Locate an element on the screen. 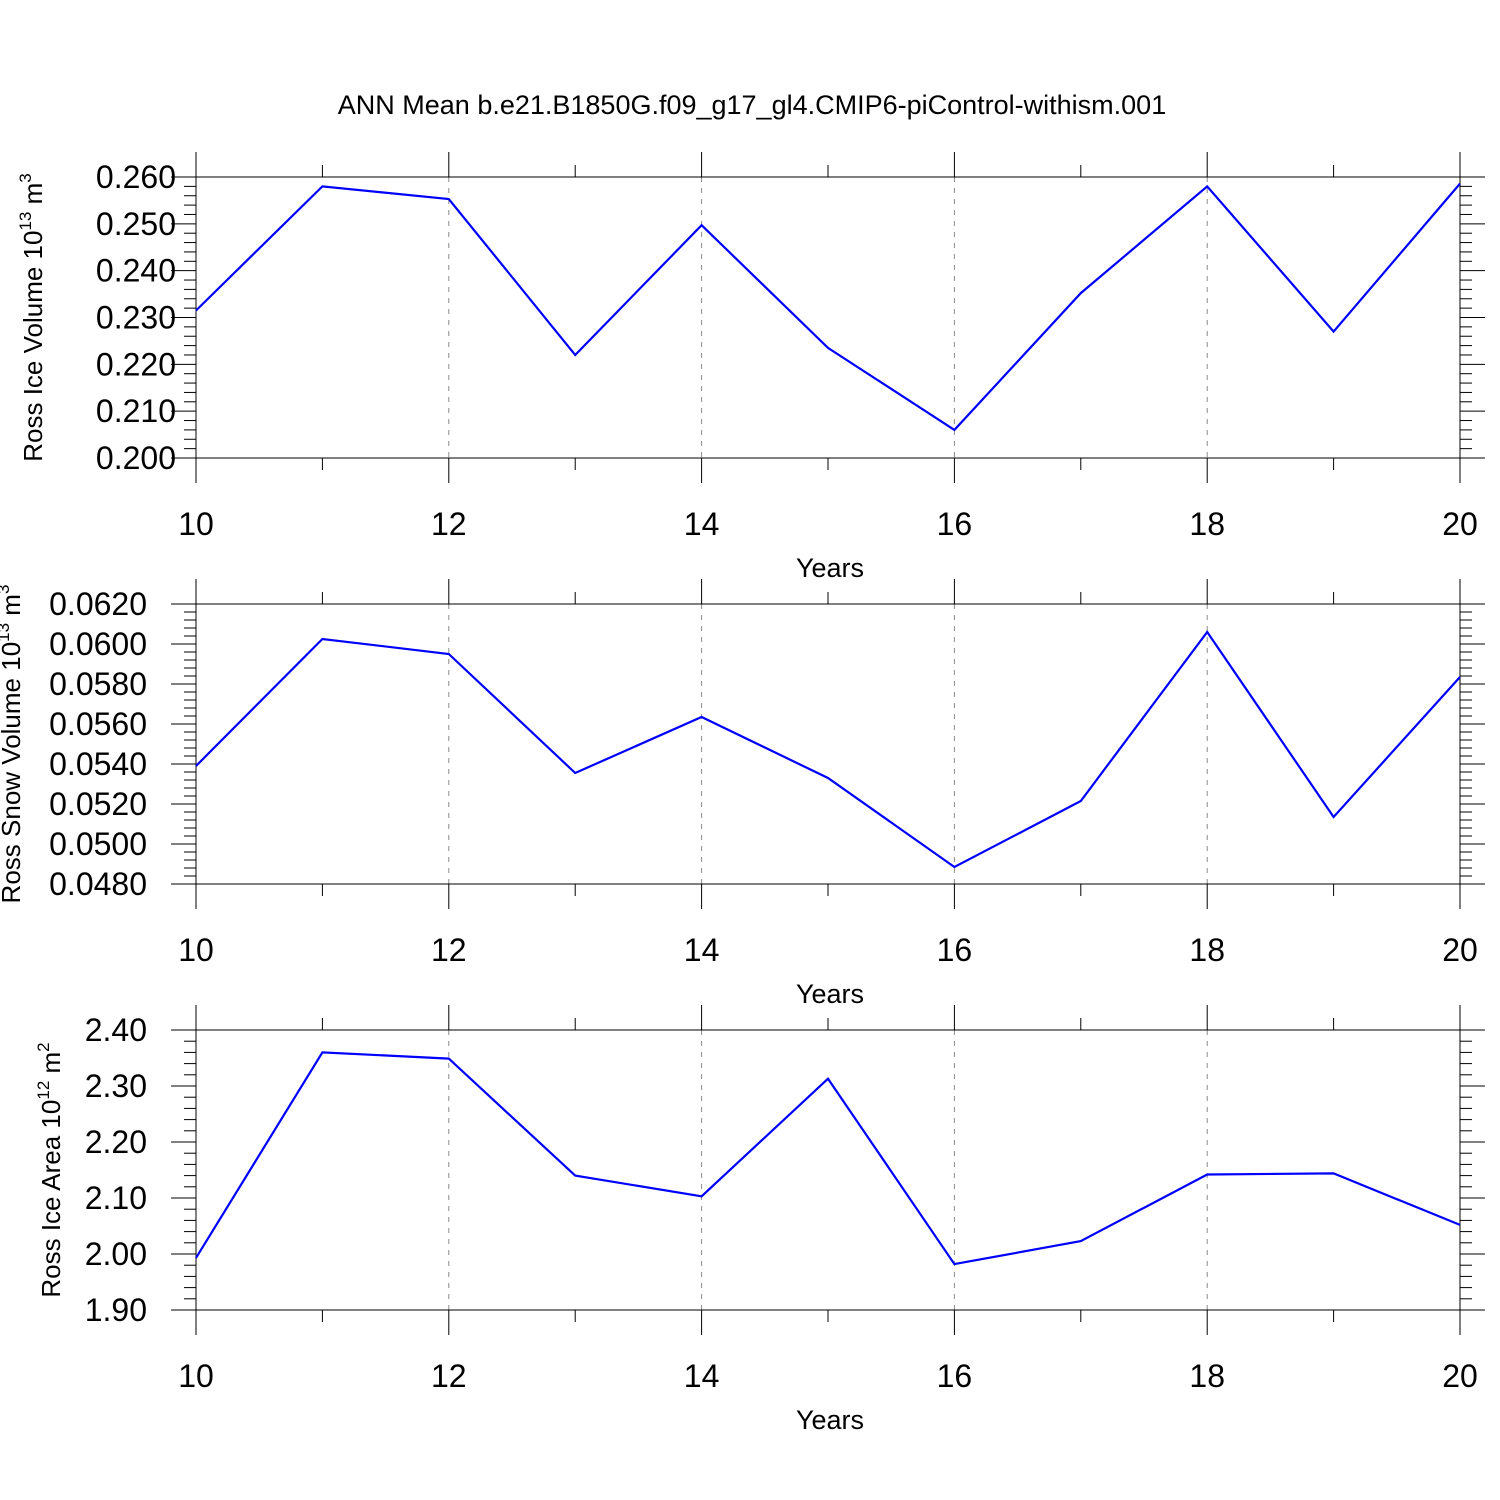 The height and width of the screenshot is (1500, 1500). y-tick-label: 1.90 is located at coordinates (116, 1310).